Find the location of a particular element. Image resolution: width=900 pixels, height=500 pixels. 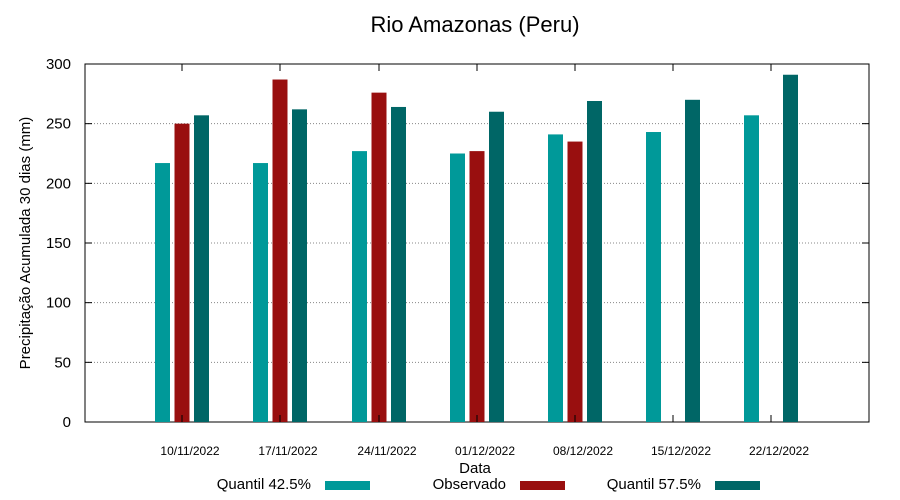

x-tick-label: 22/12/2022 is located at coordinates (779, 451).